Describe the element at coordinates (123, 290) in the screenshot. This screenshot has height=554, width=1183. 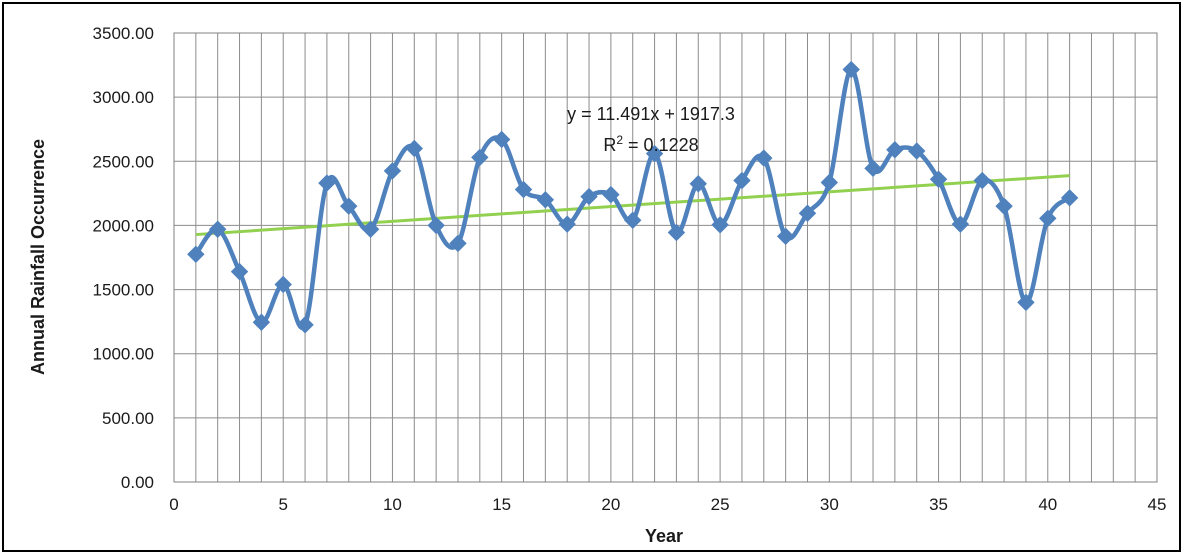
I see `y-tick-label: 1500.00` at that location.